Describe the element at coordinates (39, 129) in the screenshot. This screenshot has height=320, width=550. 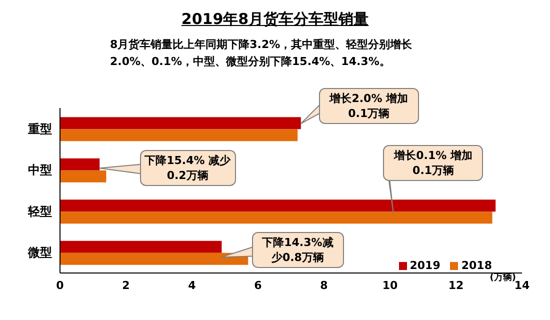
I see `y-tick-label: 重型` at that location.